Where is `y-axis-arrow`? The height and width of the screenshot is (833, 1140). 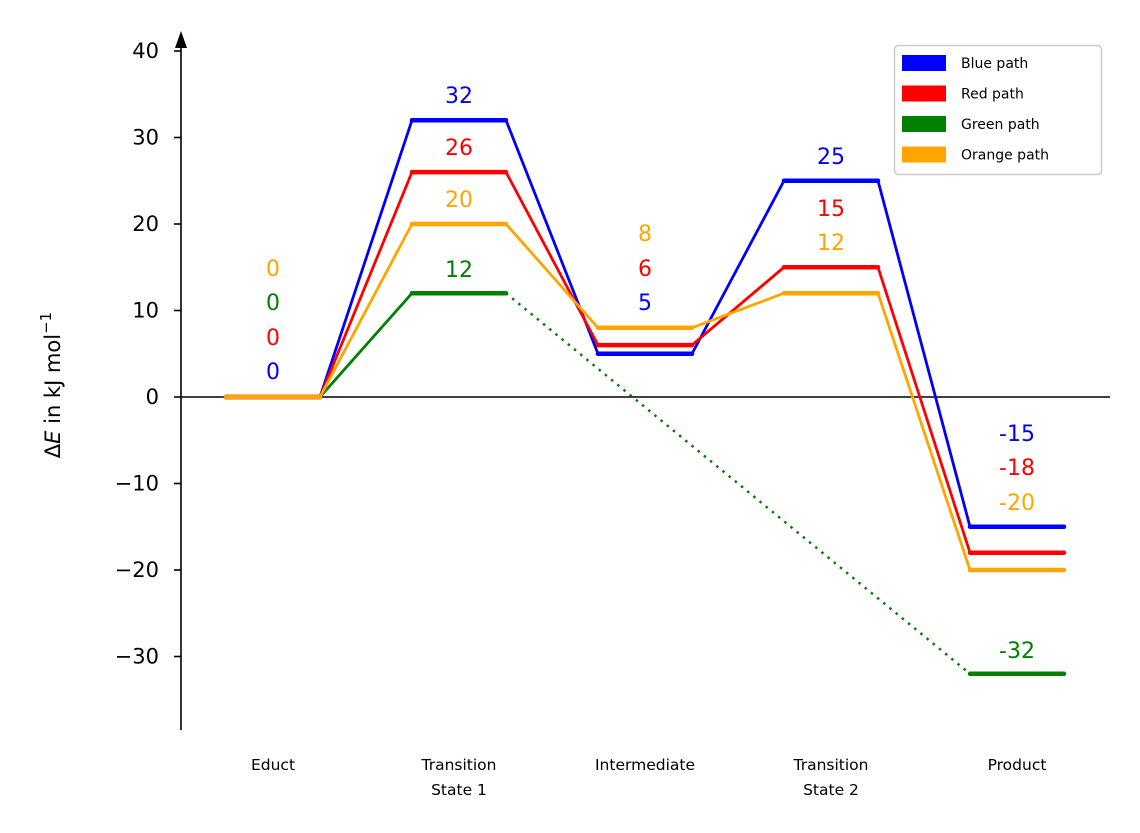
y-axis-arrow is located at coordinates (181, 39).